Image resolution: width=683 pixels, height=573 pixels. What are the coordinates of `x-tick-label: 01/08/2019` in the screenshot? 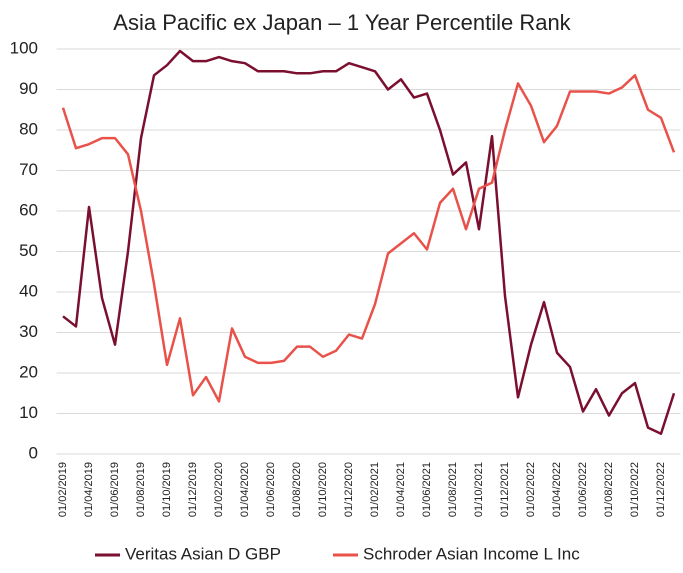 It's located at (141, 489).